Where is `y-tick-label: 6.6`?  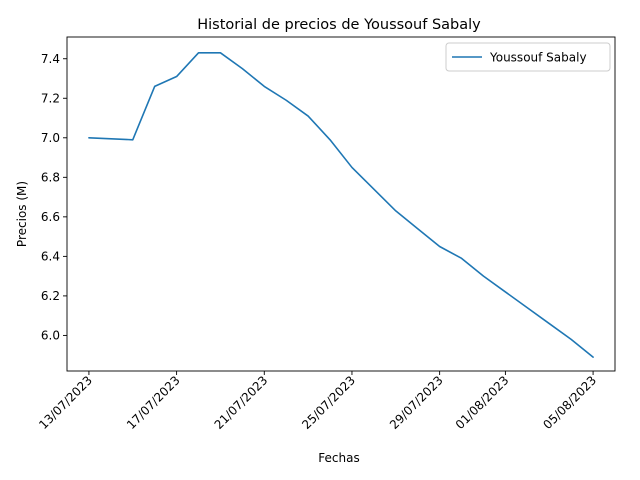
y-tick-label: 6.6 is located at coordinates (50, 217).